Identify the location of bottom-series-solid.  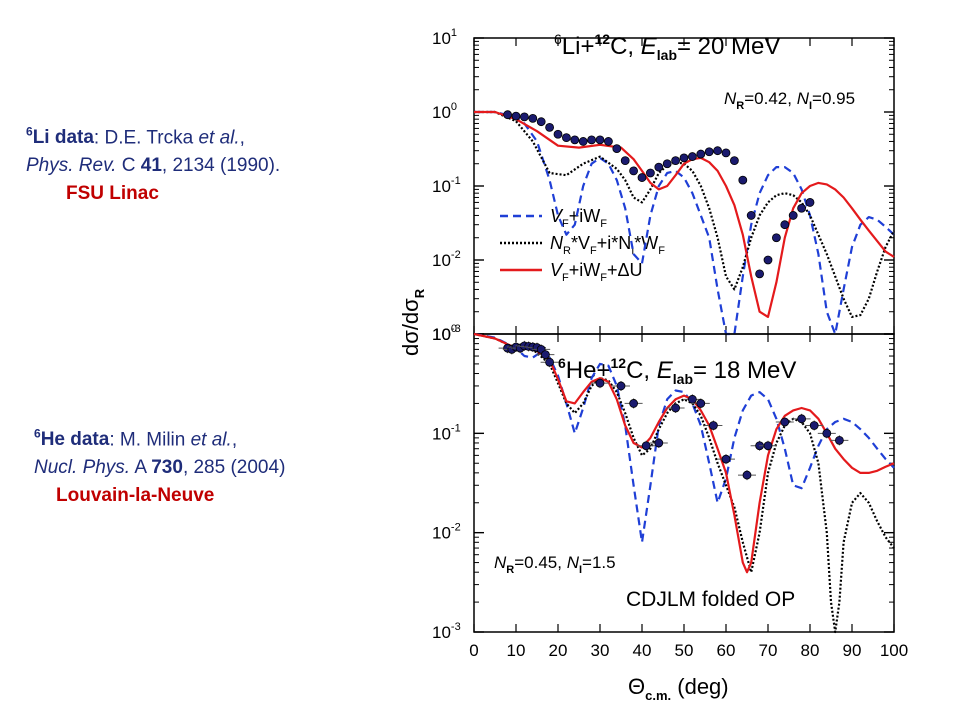
(684, 453).